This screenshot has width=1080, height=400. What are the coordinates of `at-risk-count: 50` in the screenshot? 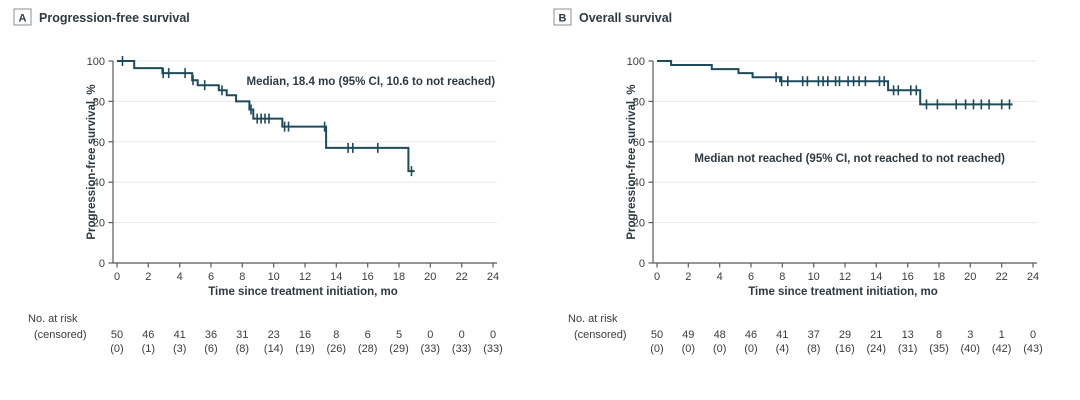 It's located at (117, 335).